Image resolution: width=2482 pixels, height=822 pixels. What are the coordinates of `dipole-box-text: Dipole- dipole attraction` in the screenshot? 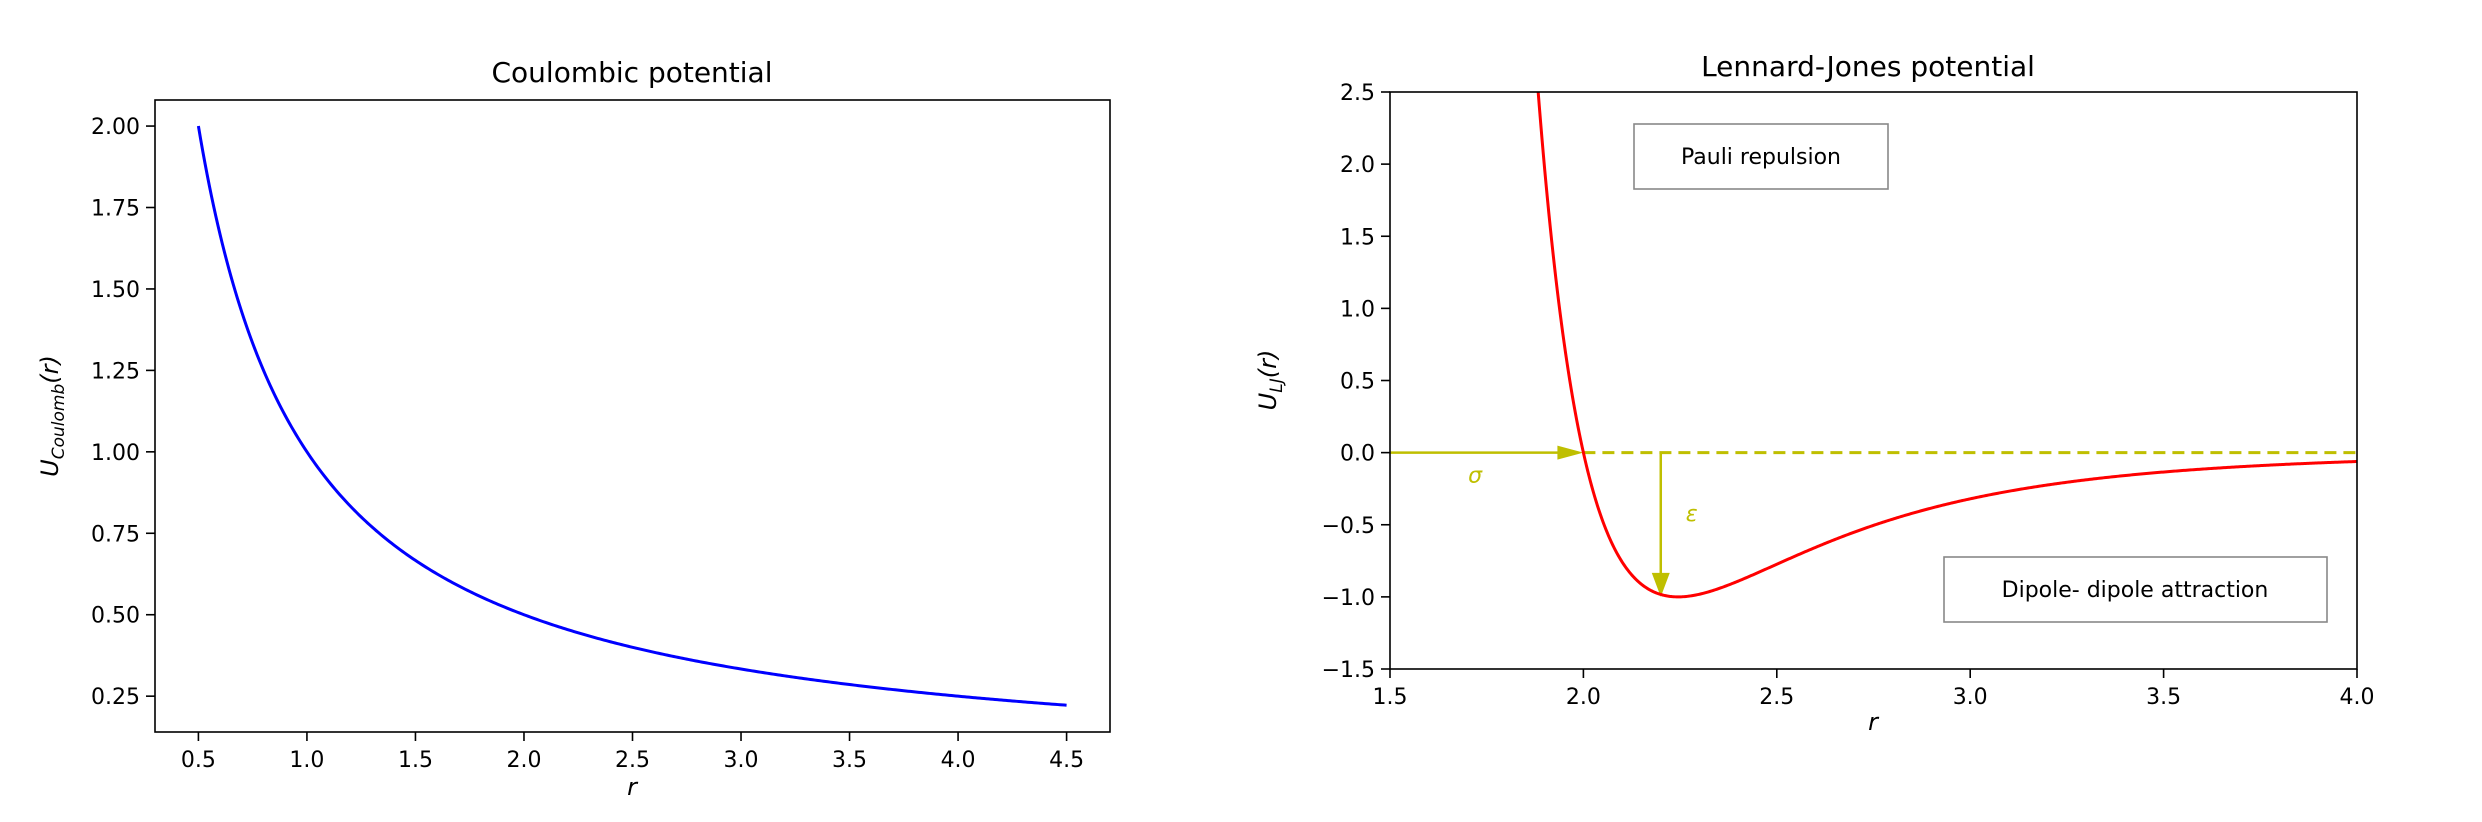 It's located at (2135, 590).